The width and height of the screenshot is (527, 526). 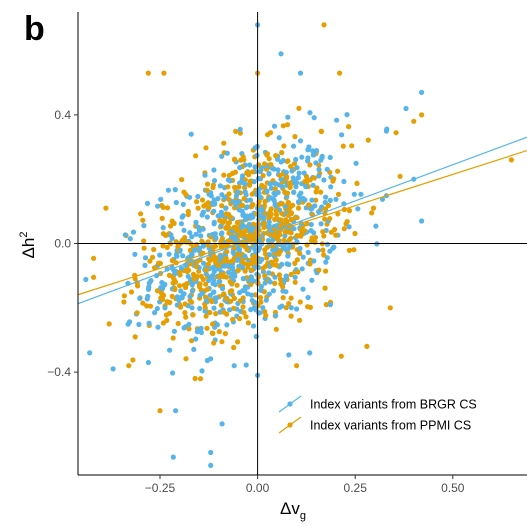 What do you see at coordinates (62, 115) in the screenshot?
I see `y-tick-label: 0.4` at bounding box center [62, 115].